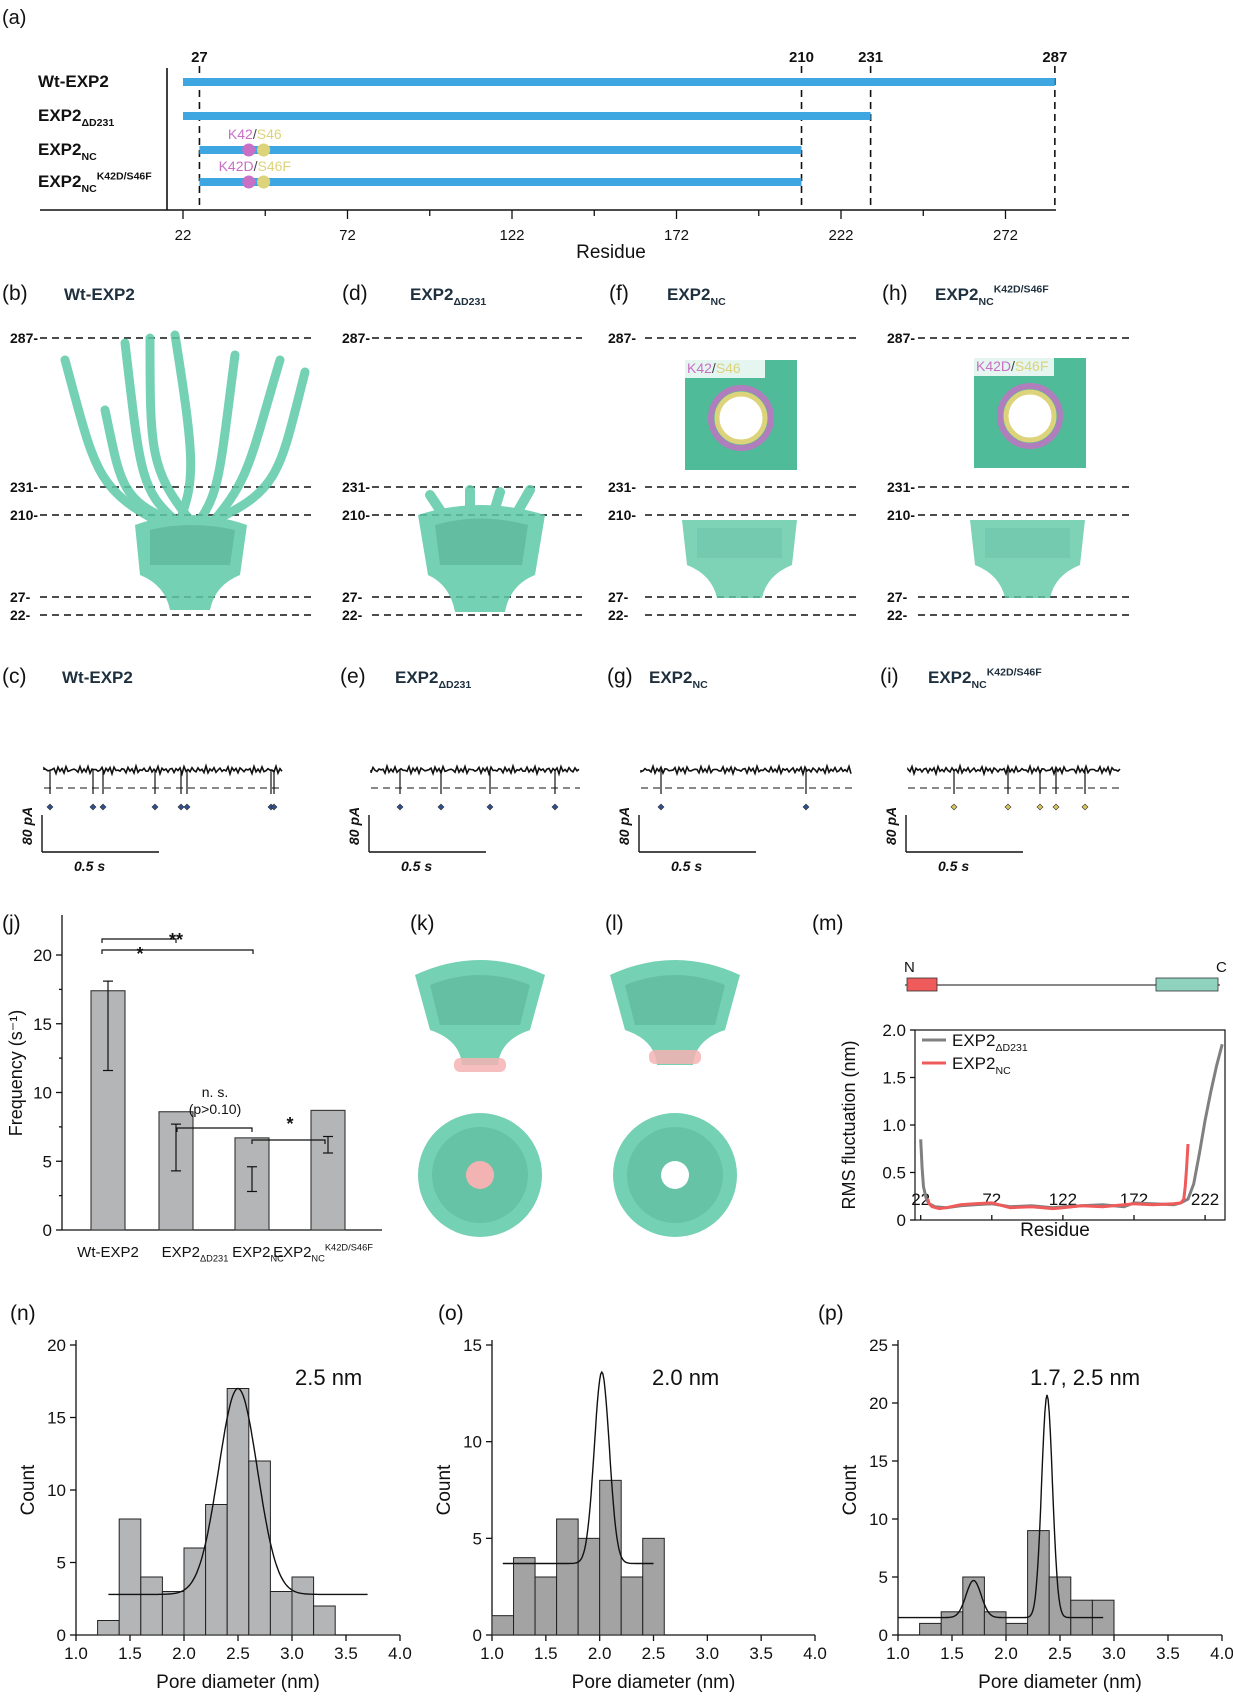 This screenshot has height=1698, width=1233. I want to click on construct-name-sub: ΔD231, so click(97, 123).